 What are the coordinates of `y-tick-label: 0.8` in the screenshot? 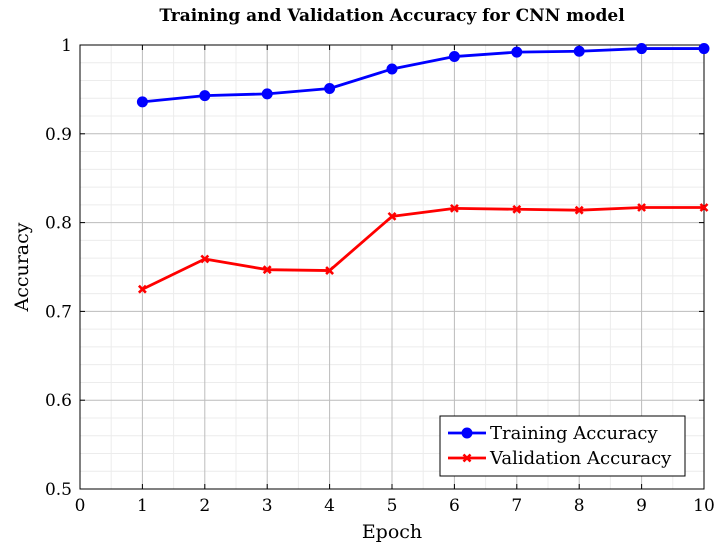 It's located at (58, 224).